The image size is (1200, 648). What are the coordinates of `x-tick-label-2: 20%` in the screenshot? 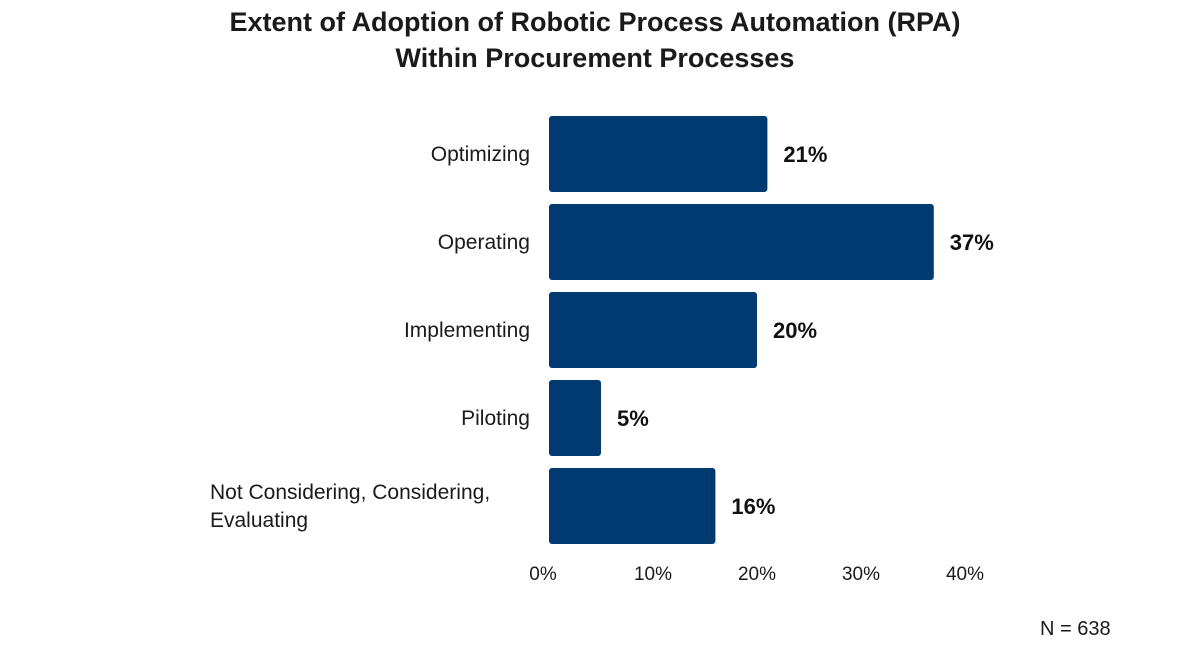 It's located at (757, 574).